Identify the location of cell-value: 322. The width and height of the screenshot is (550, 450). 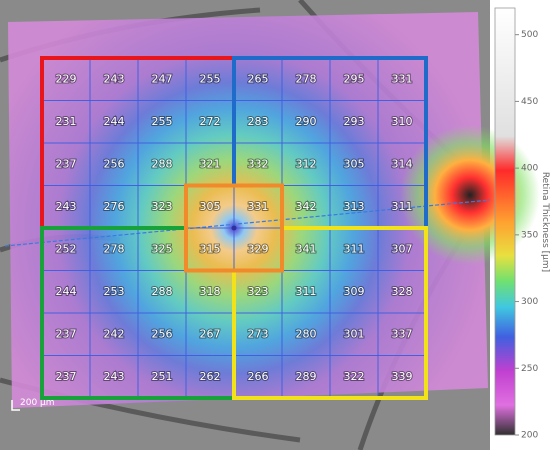
(354, 376).